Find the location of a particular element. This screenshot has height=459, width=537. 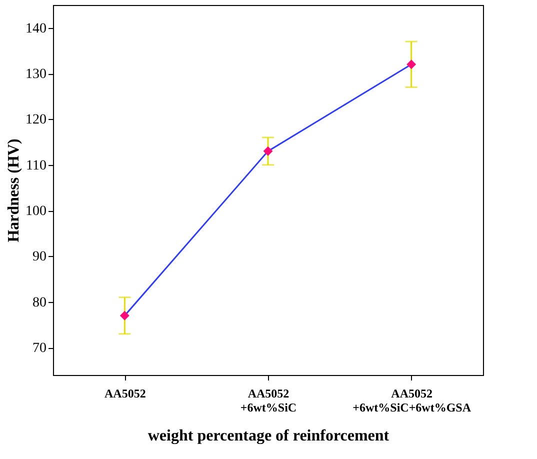

y-tick-label: 110 is located at coordinates (36, 166).